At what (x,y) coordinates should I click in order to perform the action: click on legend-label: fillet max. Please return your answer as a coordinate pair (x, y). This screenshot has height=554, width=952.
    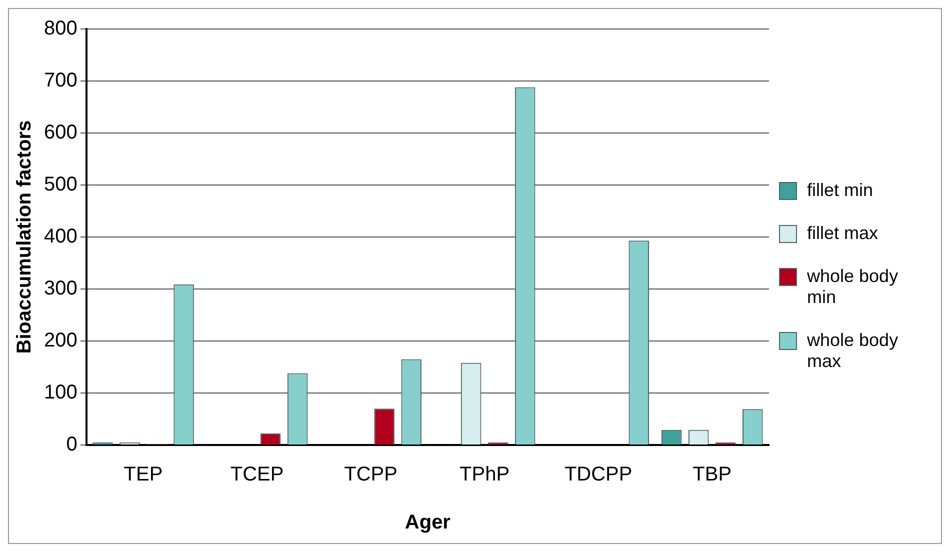
    Looking at the image, I should click on (843, 233).